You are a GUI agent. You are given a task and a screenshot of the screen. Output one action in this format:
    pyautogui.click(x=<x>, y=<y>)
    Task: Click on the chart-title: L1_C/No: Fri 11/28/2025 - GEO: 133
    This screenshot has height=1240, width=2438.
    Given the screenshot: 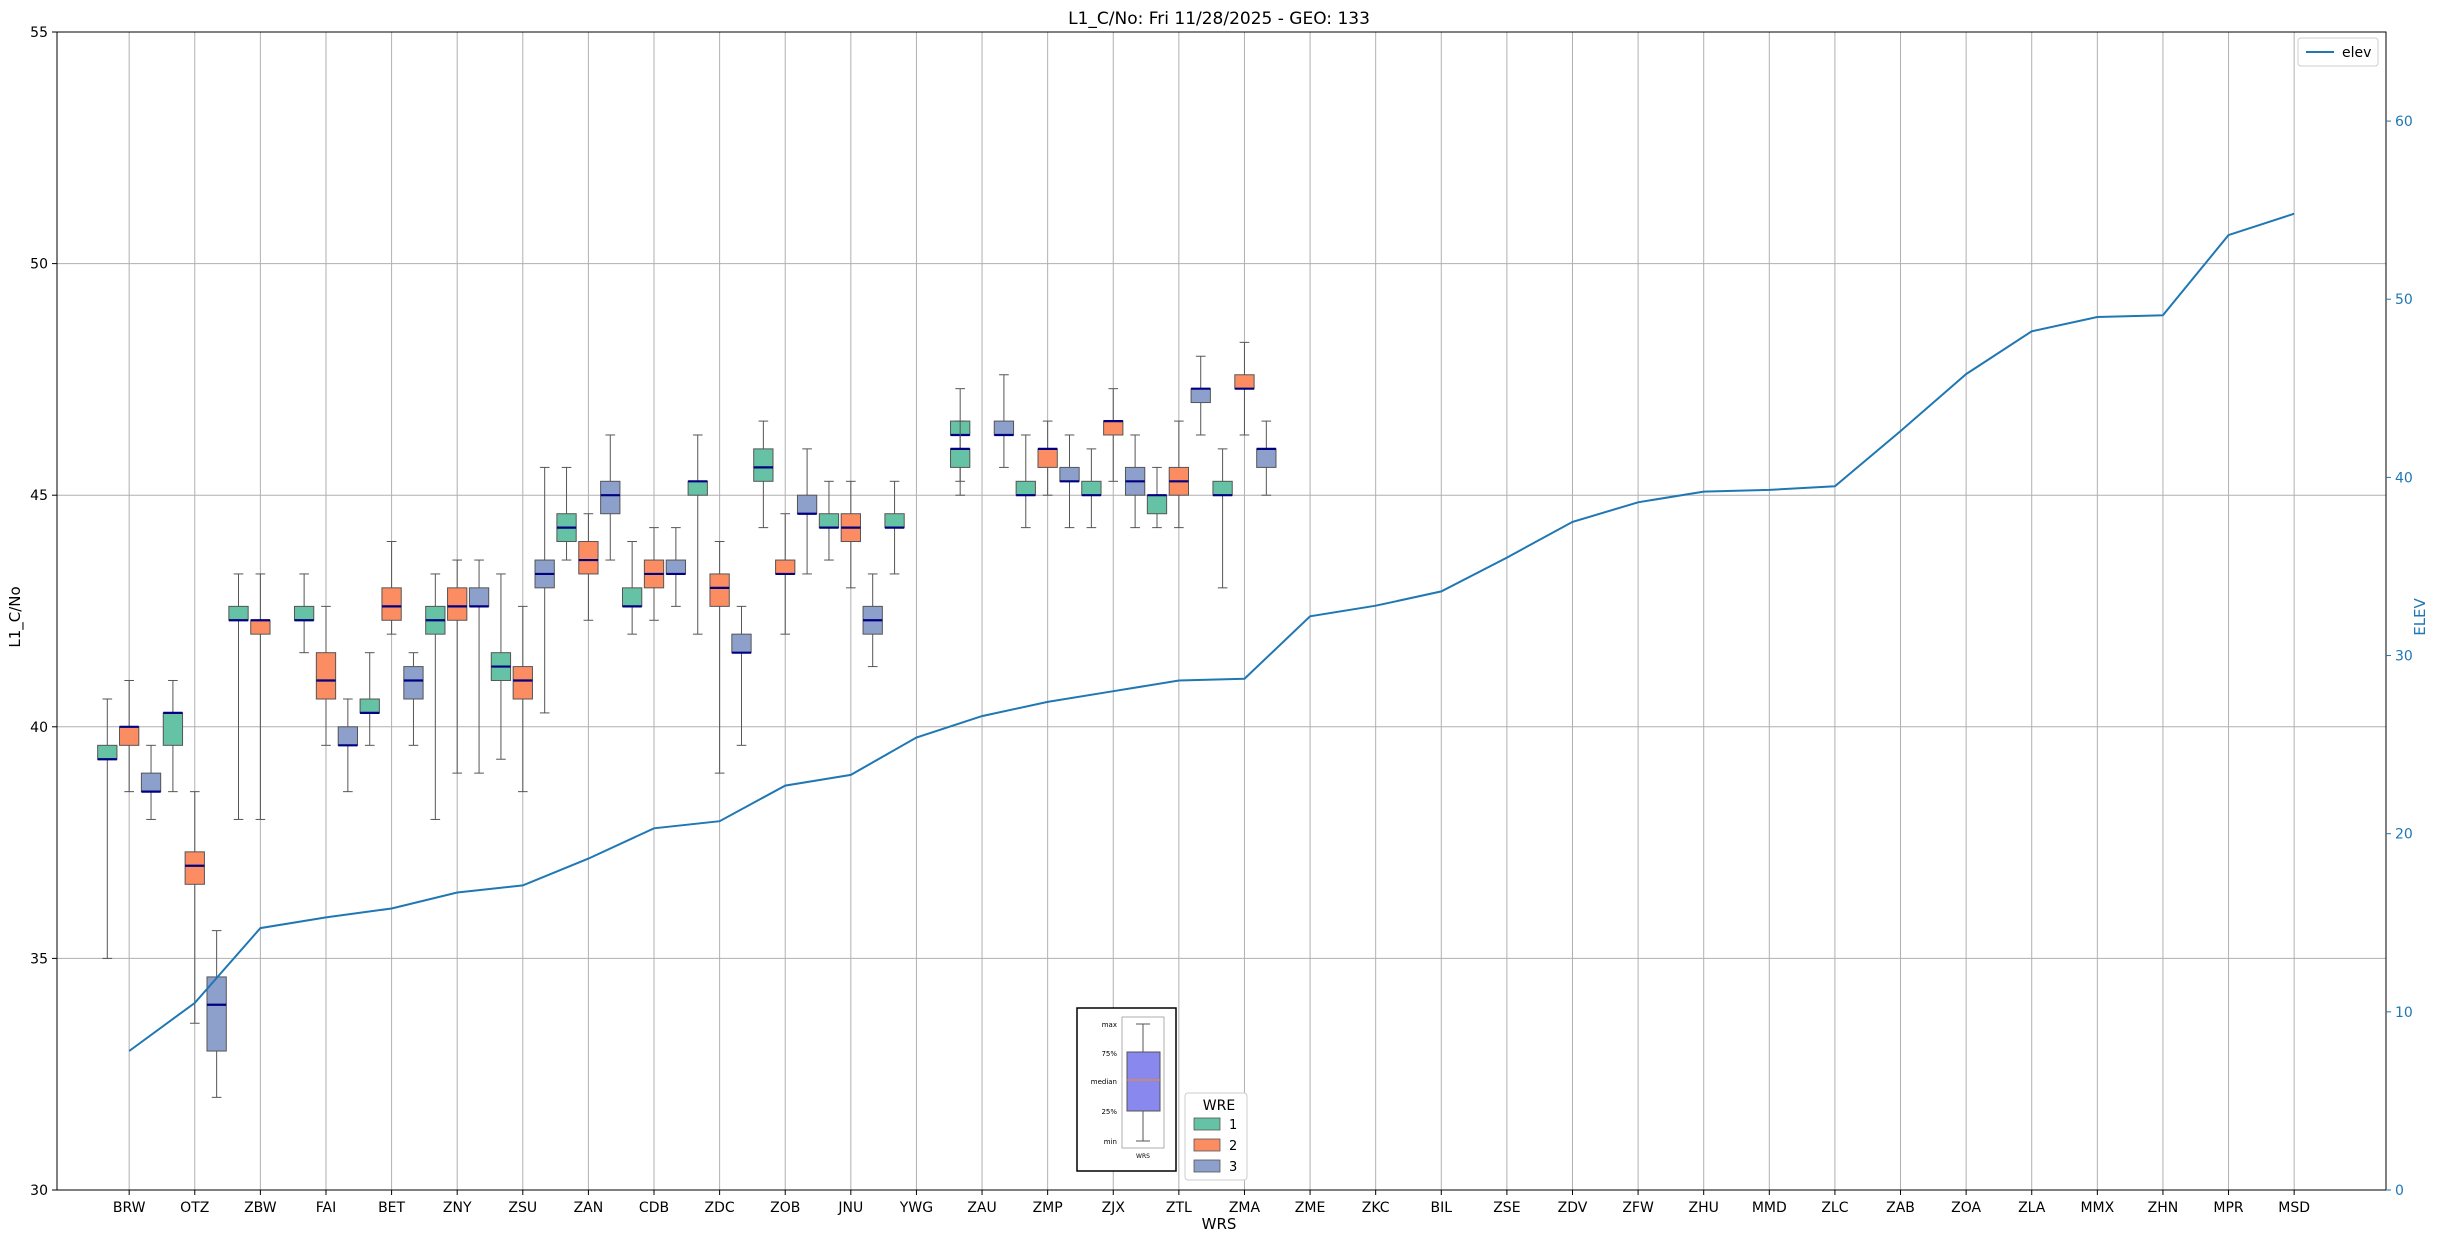 What is the action you would take?
    pyautogui.click(x=1219, y=19)
    